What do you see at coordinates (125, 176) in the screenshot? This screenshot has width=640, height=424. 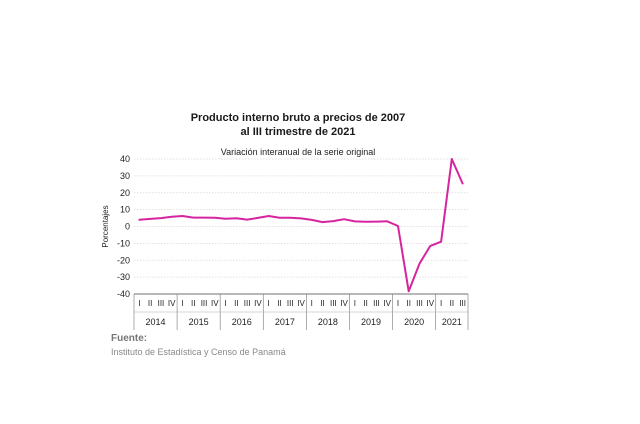 I see `y-tick-label: 30` at bounding box center [125, 176].